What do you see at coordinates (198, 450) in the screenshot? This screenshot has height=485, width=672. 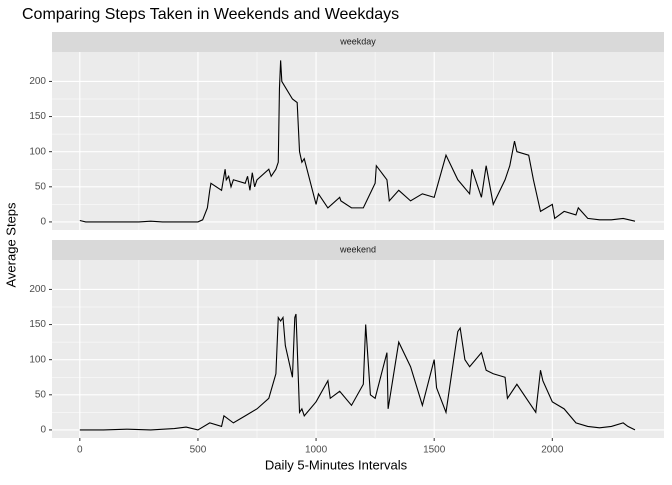 I see `x-tick-label: 500` at bounding box center [198, 450].